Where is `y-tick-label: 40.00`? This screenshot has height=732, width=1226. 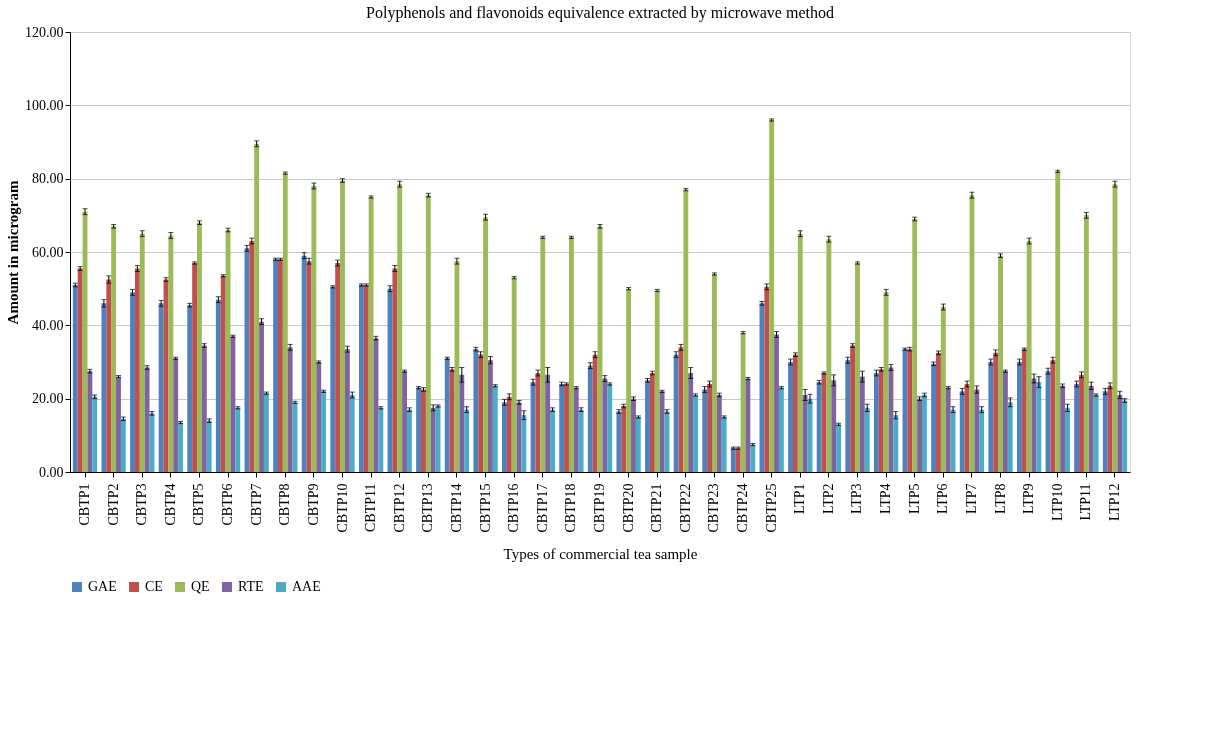 y-tick-label: 40.00 is located at coordinates (48, 325).